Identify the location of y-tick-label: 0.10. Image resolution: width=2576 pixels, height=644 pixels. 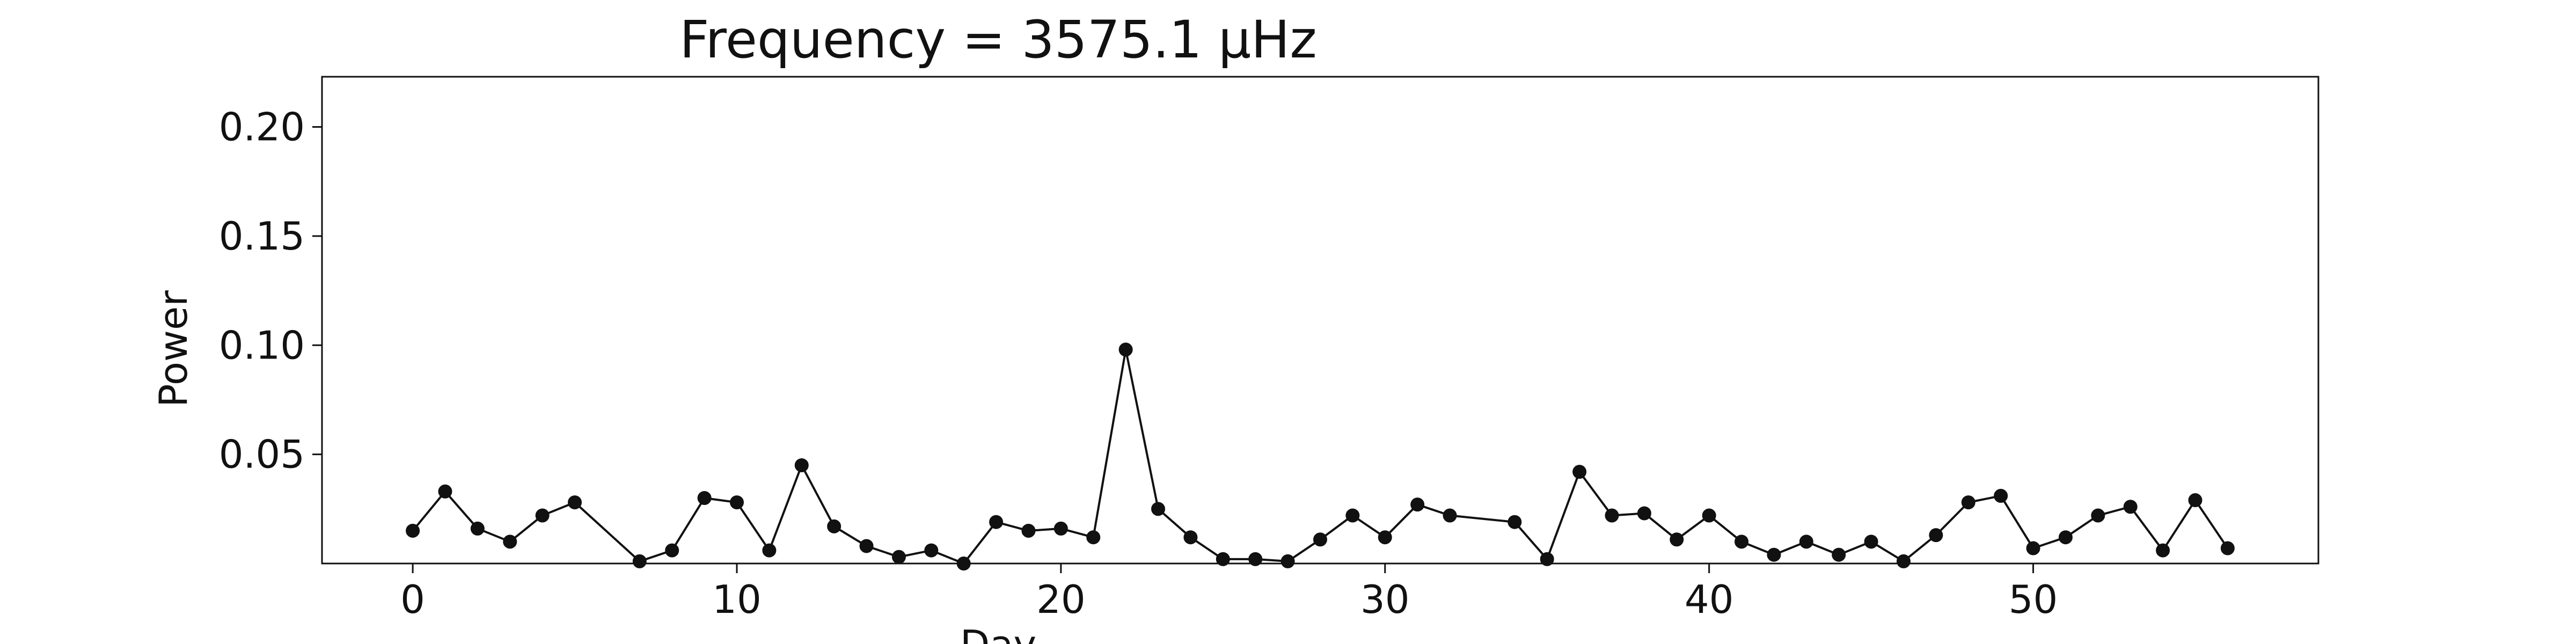
(262, 345).